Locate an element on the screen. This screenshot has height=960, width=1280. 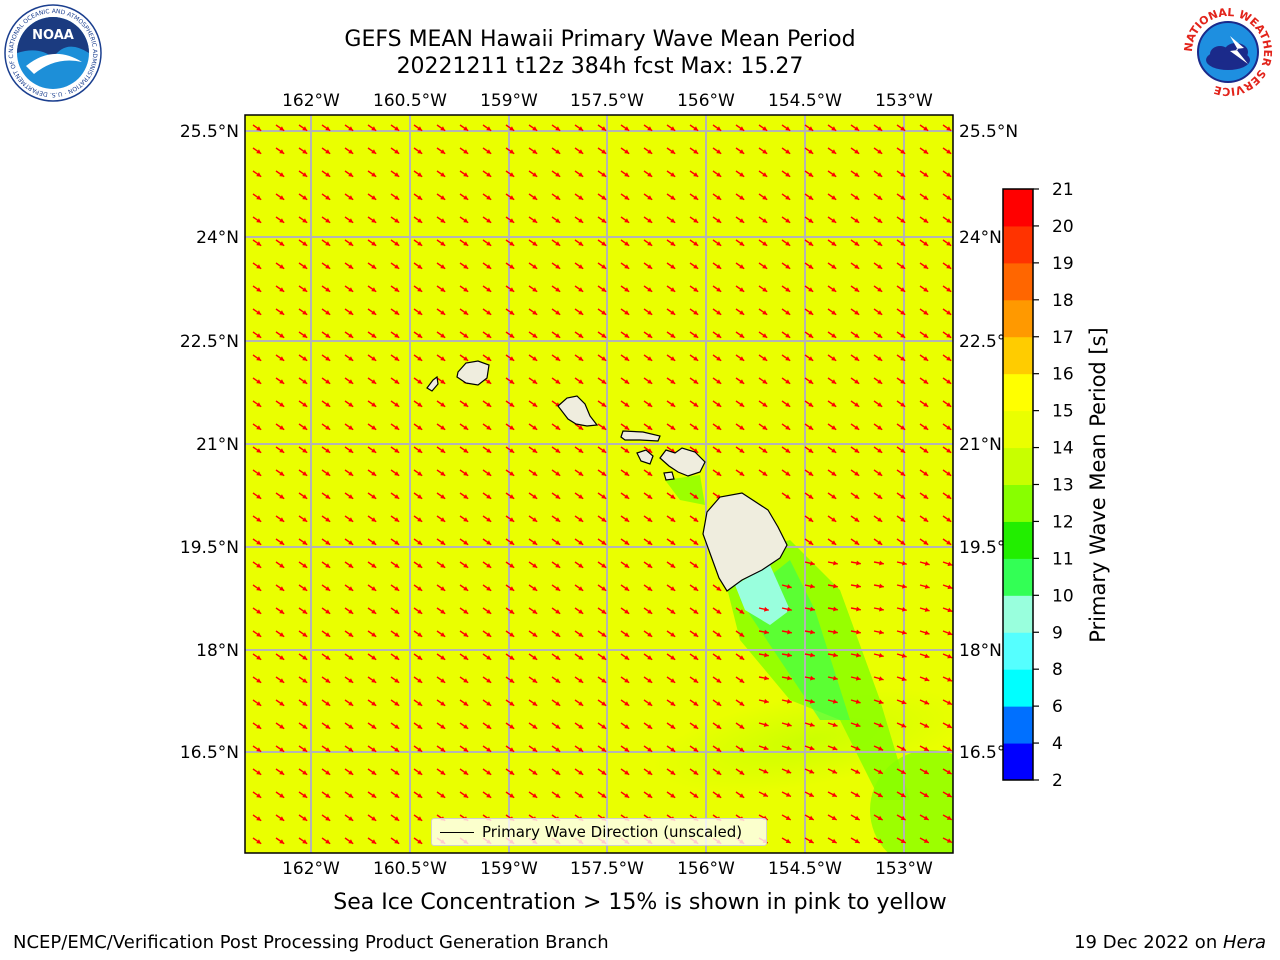
colorbar-tick-label: 21 is located at coordinates (1063, 190).